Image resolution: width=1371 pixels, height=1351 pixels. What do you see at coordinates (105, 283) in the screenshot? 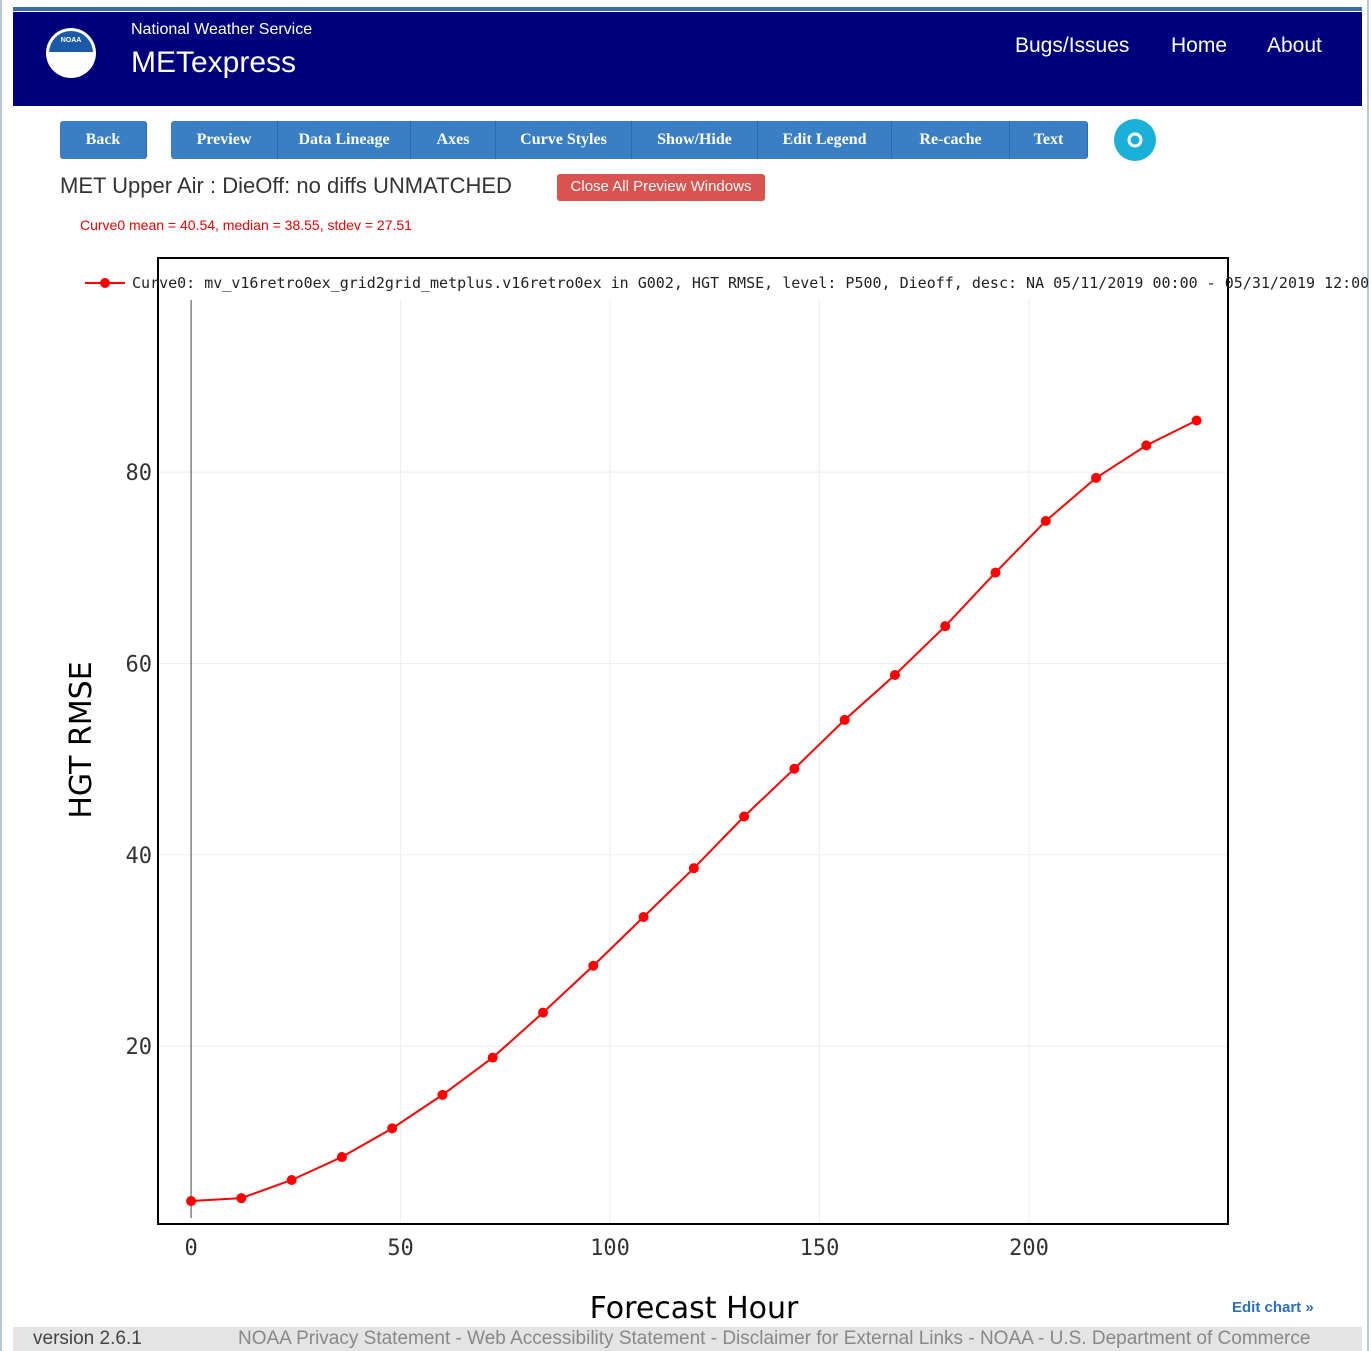
I see `legend-marker` at bounding box center [105, 283].